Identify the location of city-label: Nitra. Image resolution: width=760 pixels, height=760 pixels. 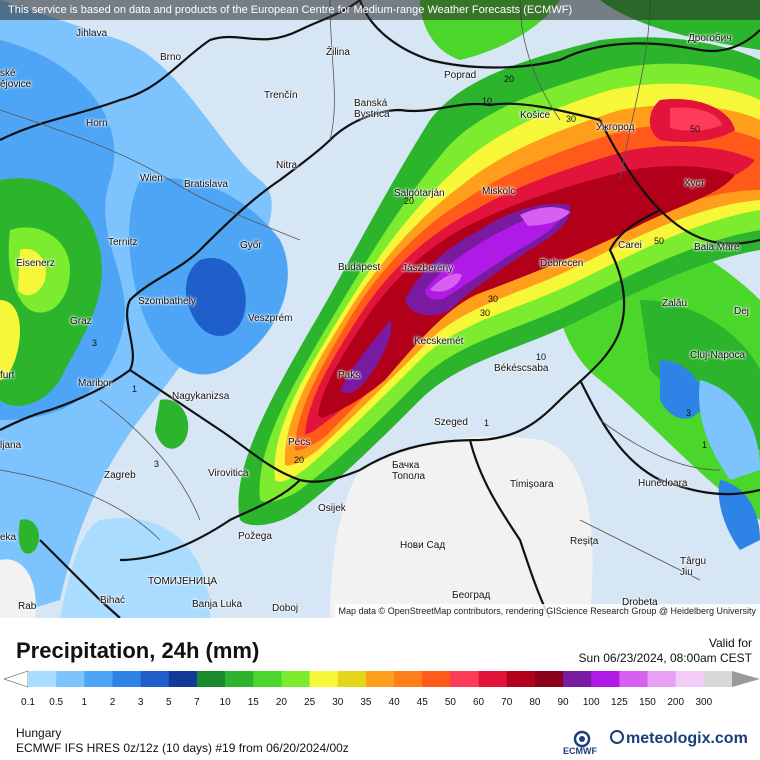
(287, 165).